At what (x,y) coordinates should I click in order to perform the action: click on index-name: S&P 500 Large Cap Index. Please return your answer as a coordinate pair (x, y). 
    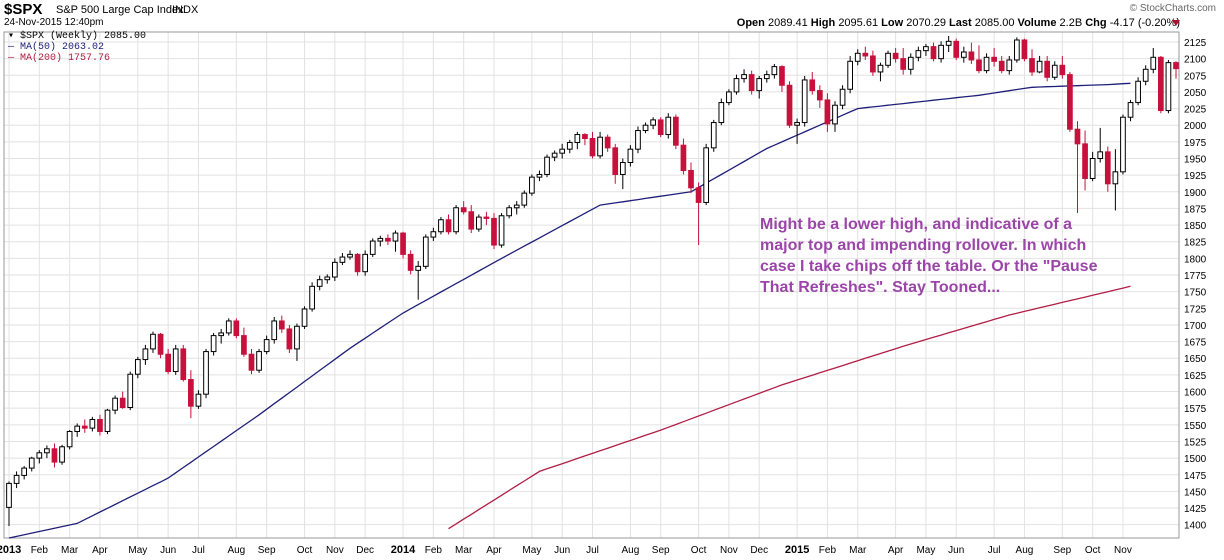
    Looking at the image, I should click on (120, 10).